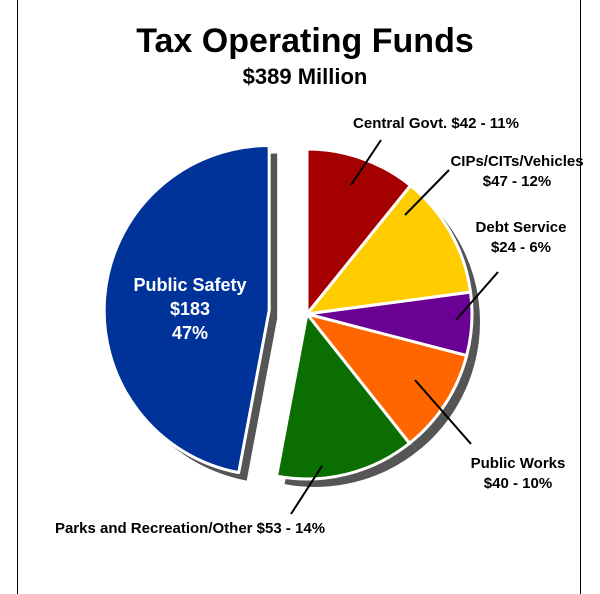 The width and height of the screenshot is (600, 594). What do you see at coordinates (517, 181) in the screenshot?
I see `label-line-cips-cits-vehicles-1: $47 - 12%` at bounding box center [517, 181].